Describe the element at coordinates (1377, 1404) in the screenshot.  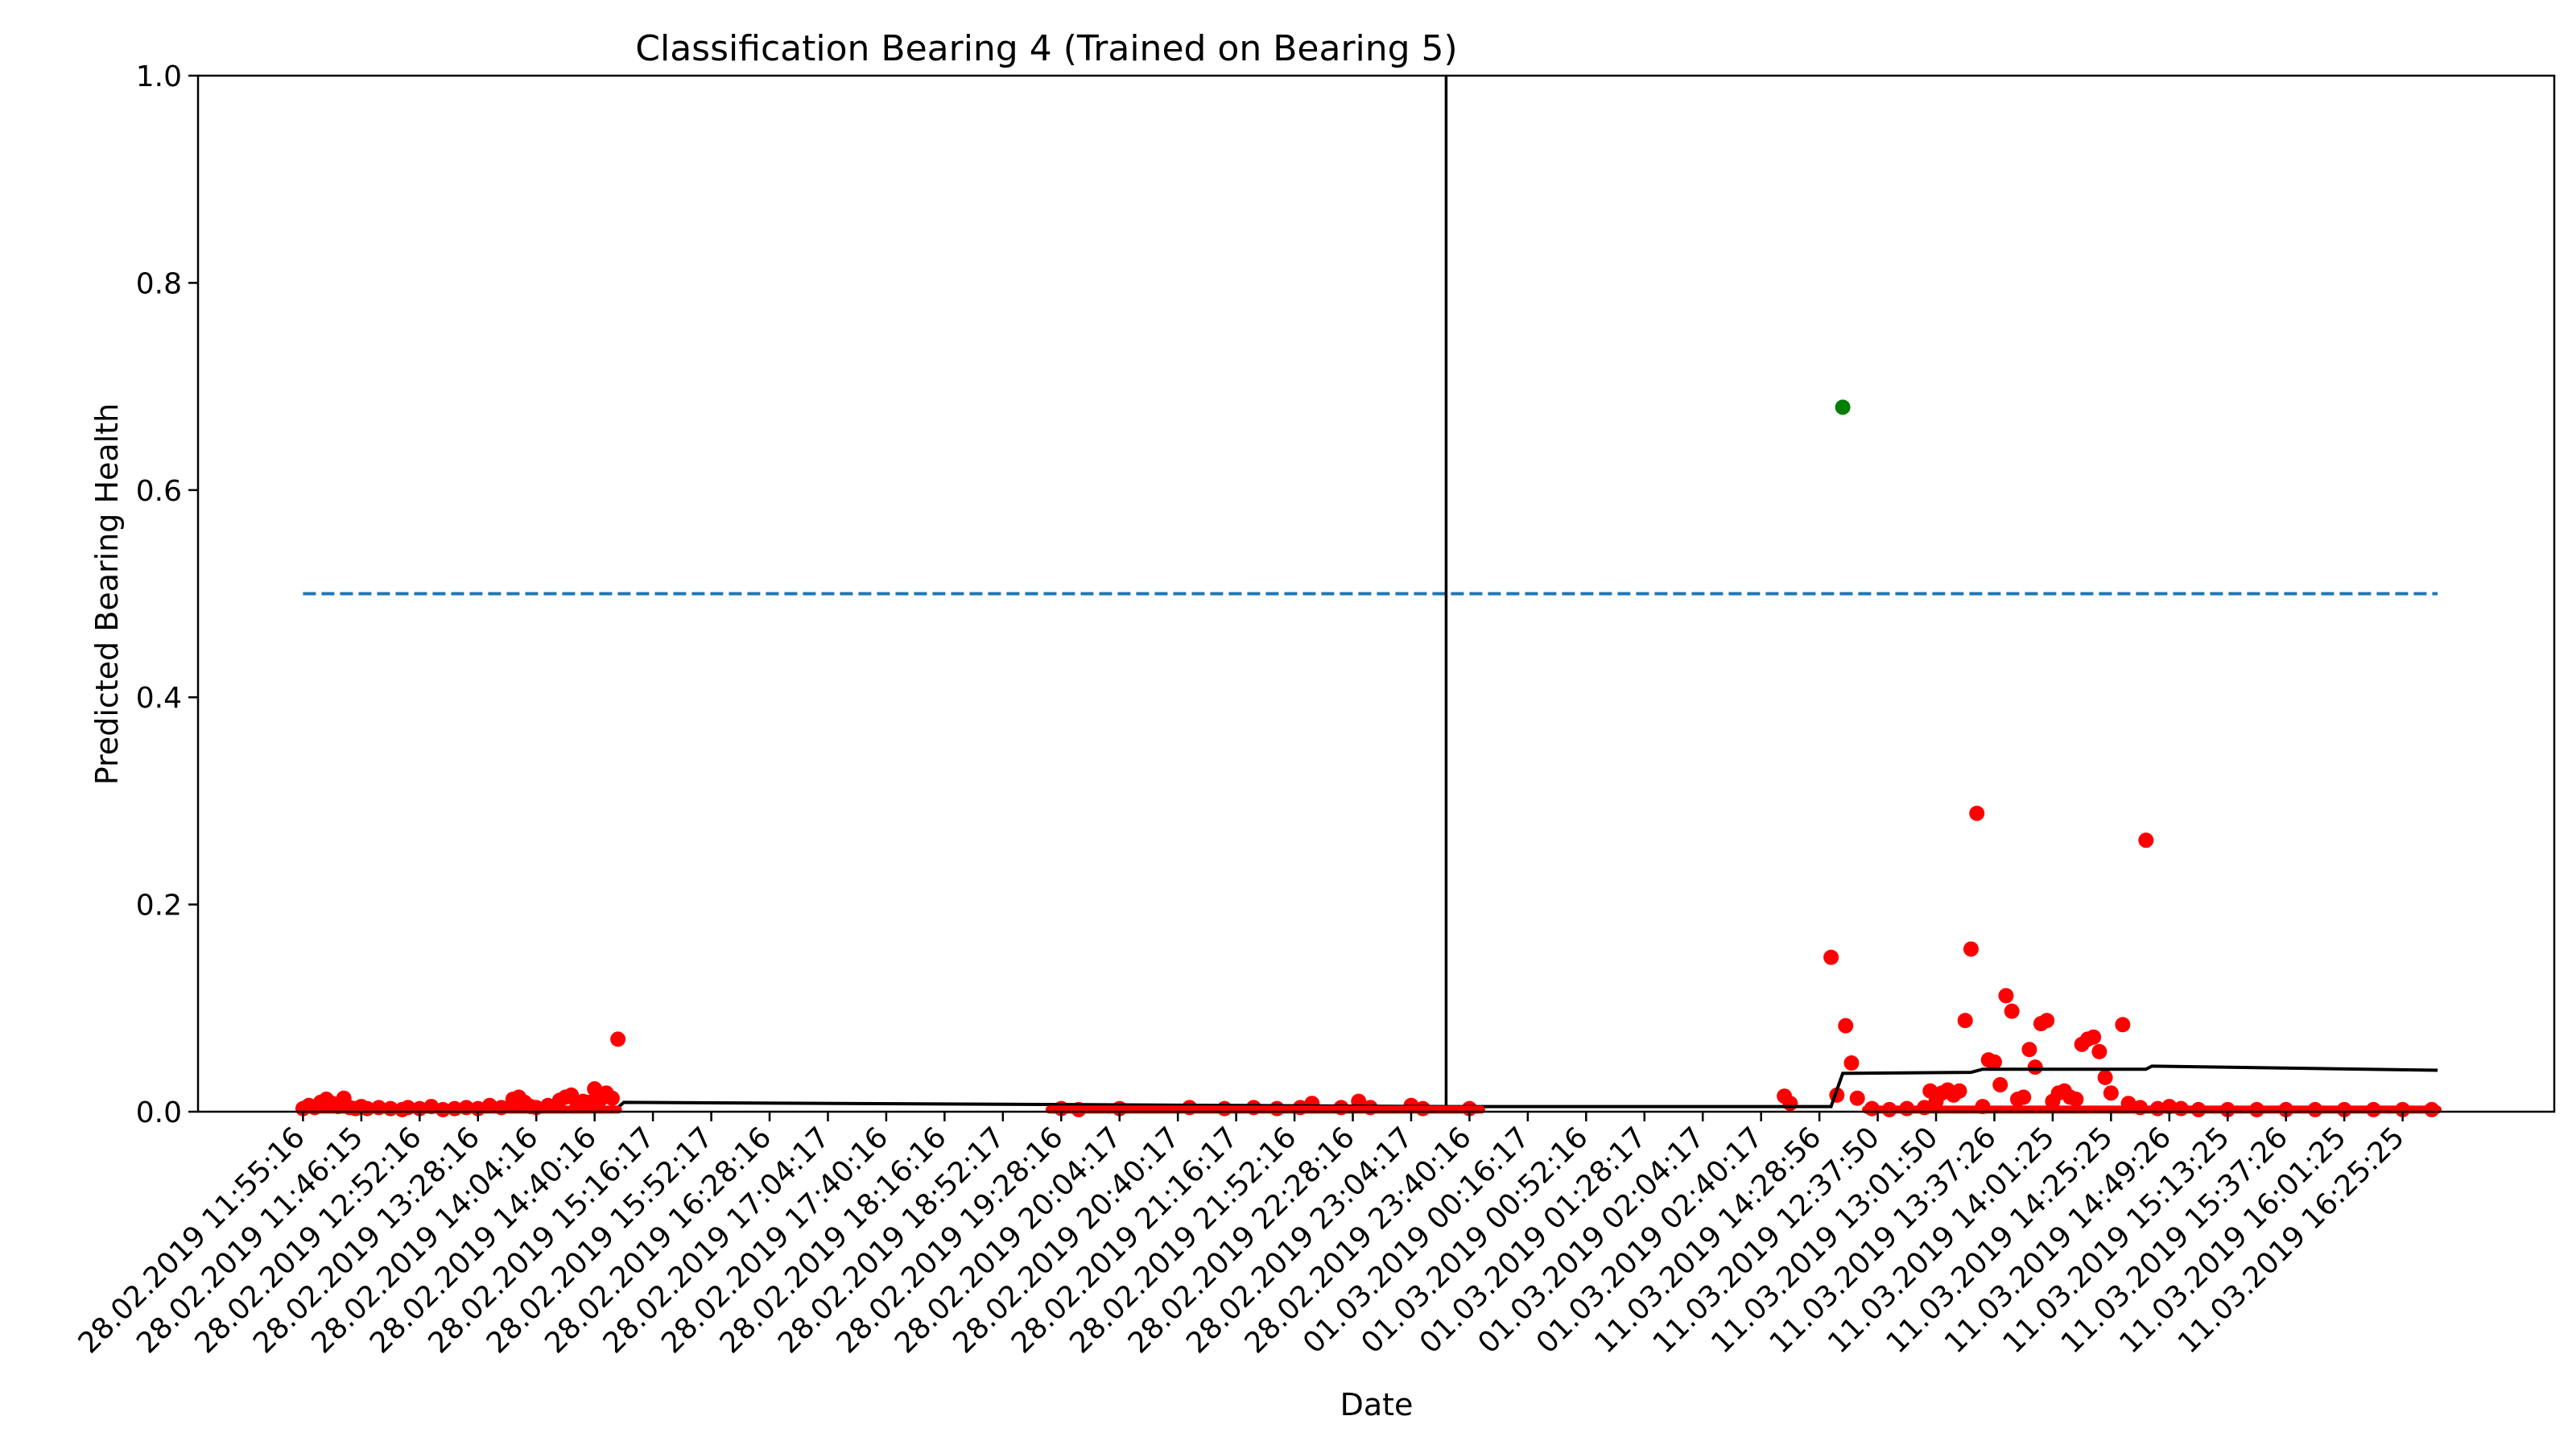
I see `x-axis-label: Date` at that location.